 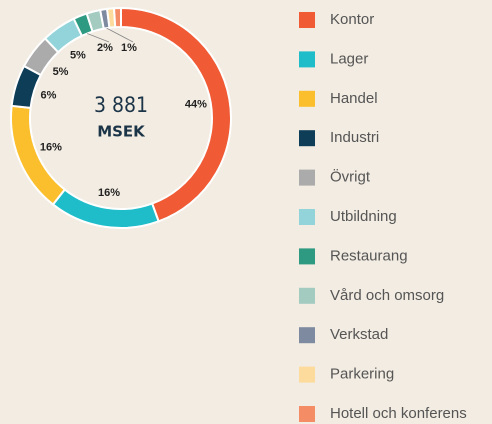 I want to click on legend-label: Hotell och konferens, so click(x=398, y=413).